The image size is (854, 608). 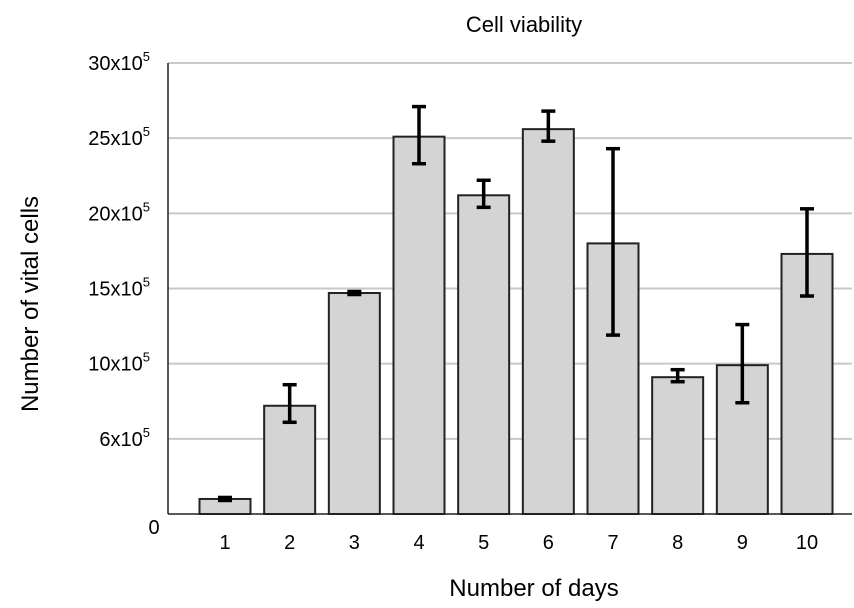 I want to click on y-tick-labels: 0 6x10⁵ 10x105 15x105 20x105 25x105 30x105, so click(x=123, y=294).